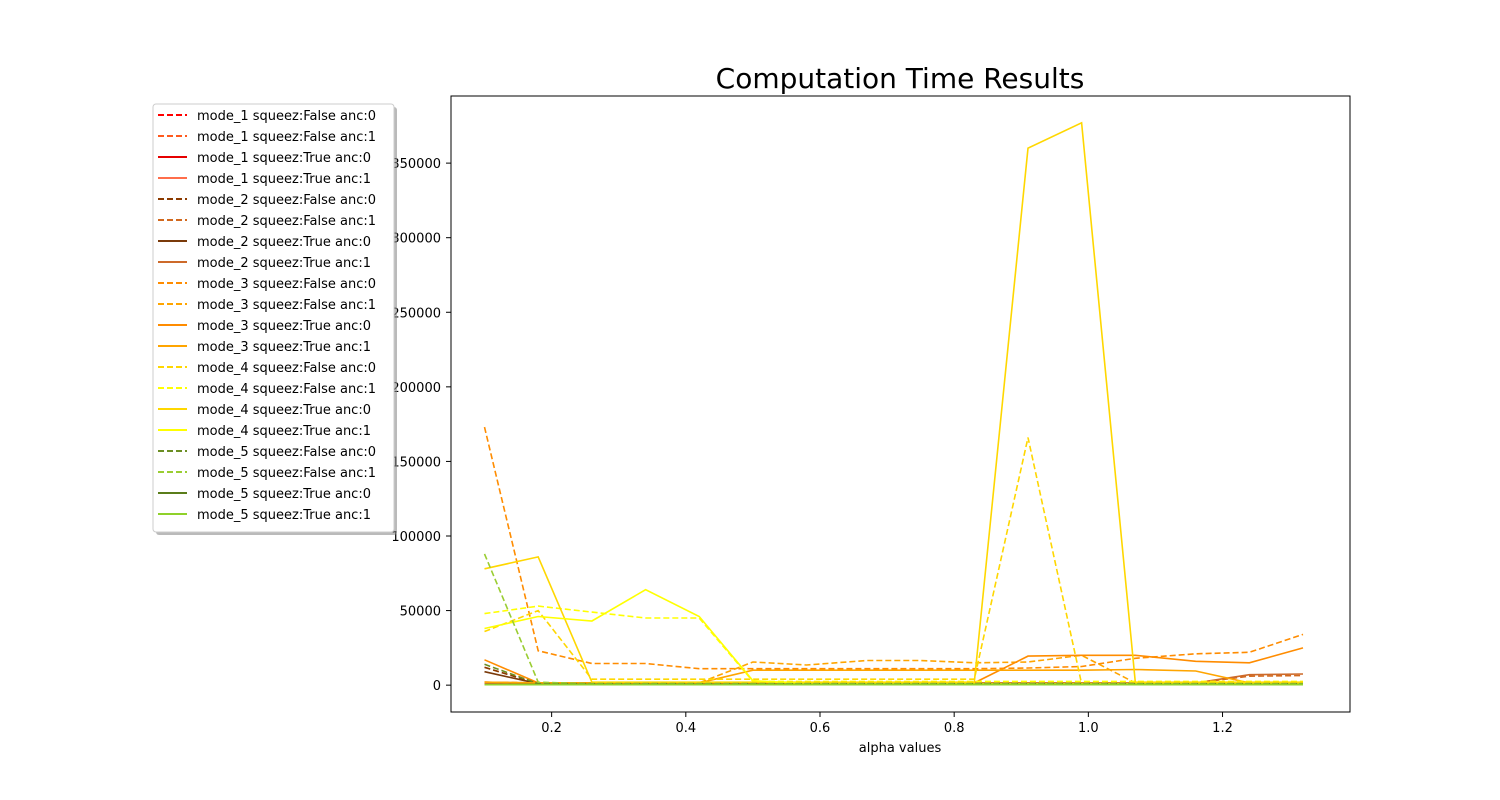  I want to click on y-tick-label: 250000, so click(416, 313).